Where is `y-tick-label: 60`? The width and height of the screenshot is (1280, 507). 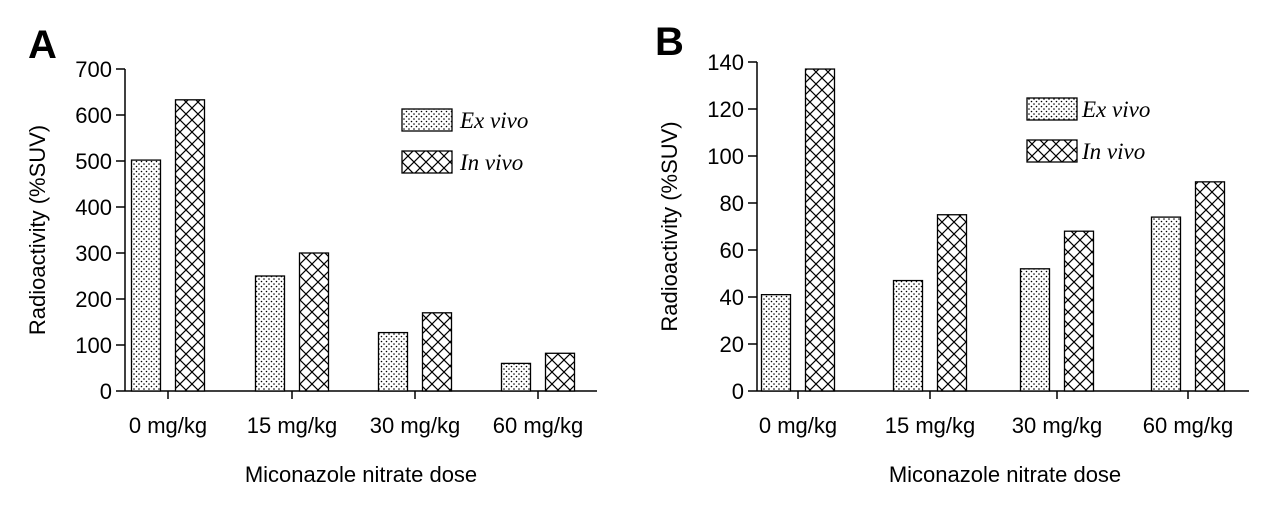 y-tick-label: 60 is located at coordinates (732, 250).